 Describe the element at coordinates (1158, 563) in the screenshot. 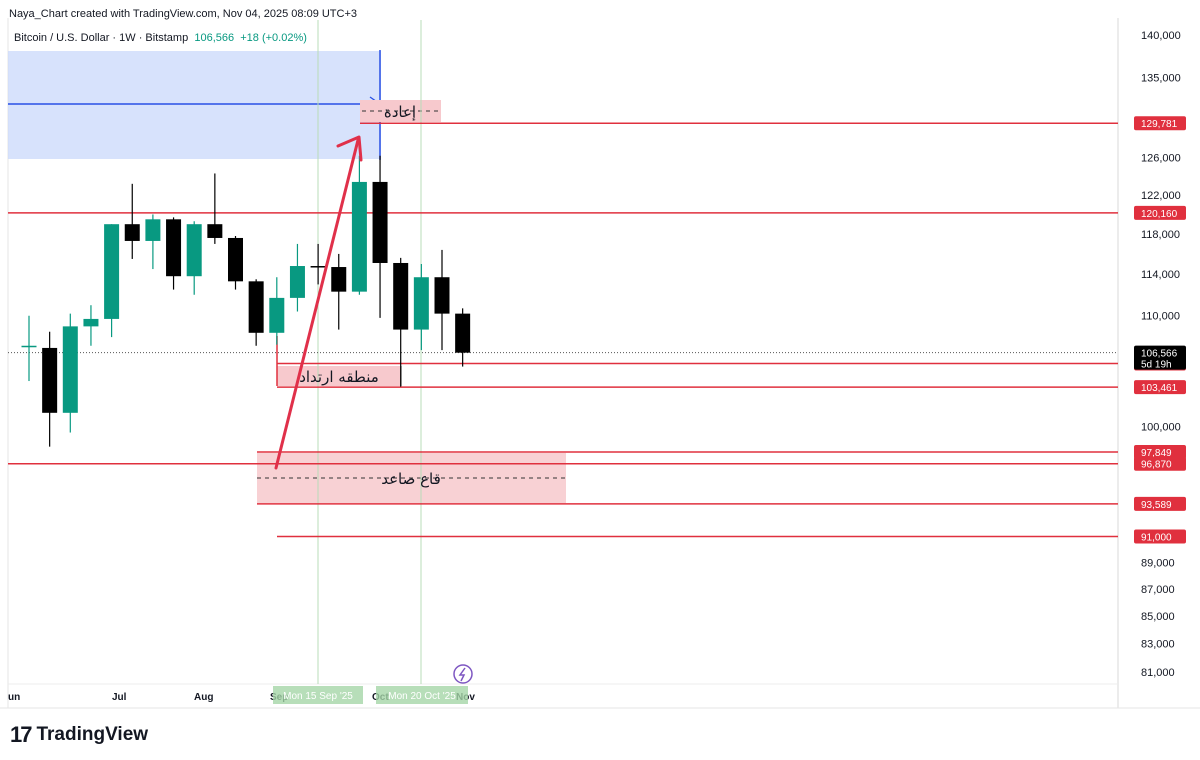

I see `y-axis-tick: 89,000` at that location.